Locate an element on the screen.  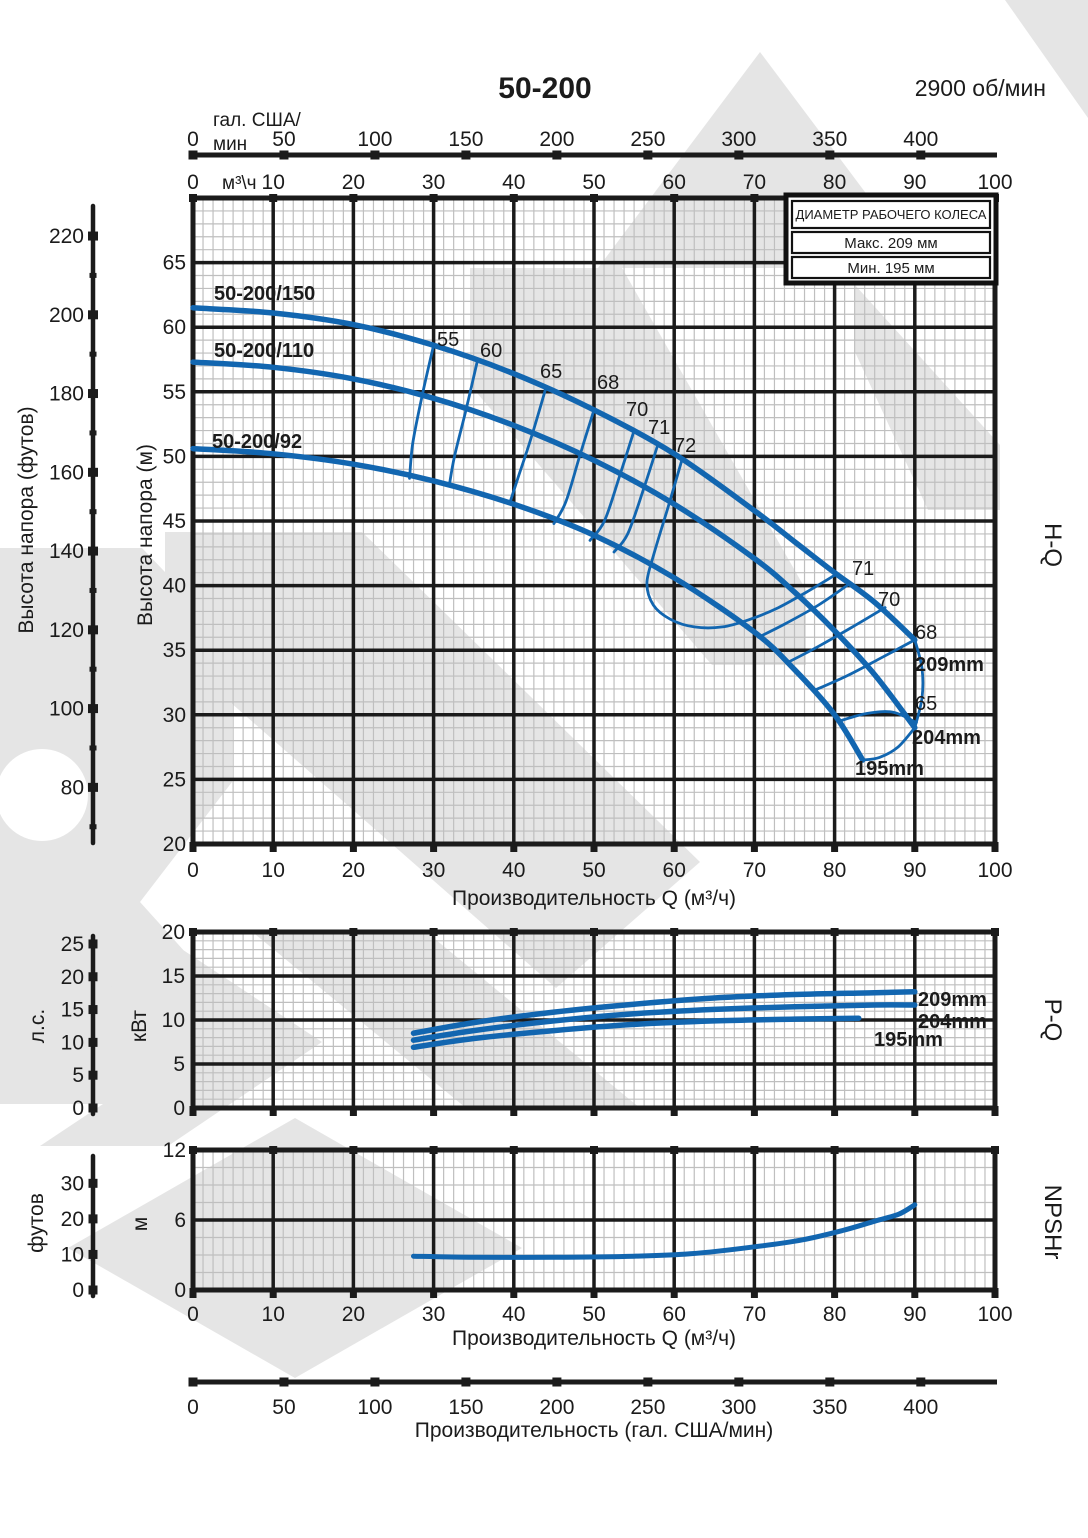
head-m-tick-label: 55 is located at coordinates (174, 392).